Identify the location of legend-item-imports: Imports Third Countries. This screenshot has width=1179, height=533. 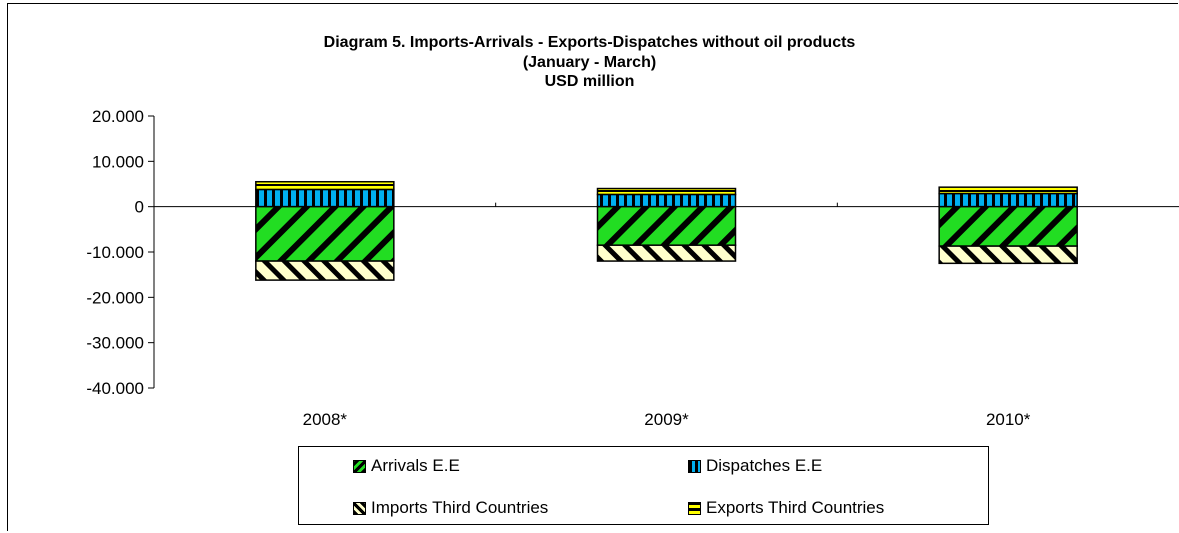
(450, 508).